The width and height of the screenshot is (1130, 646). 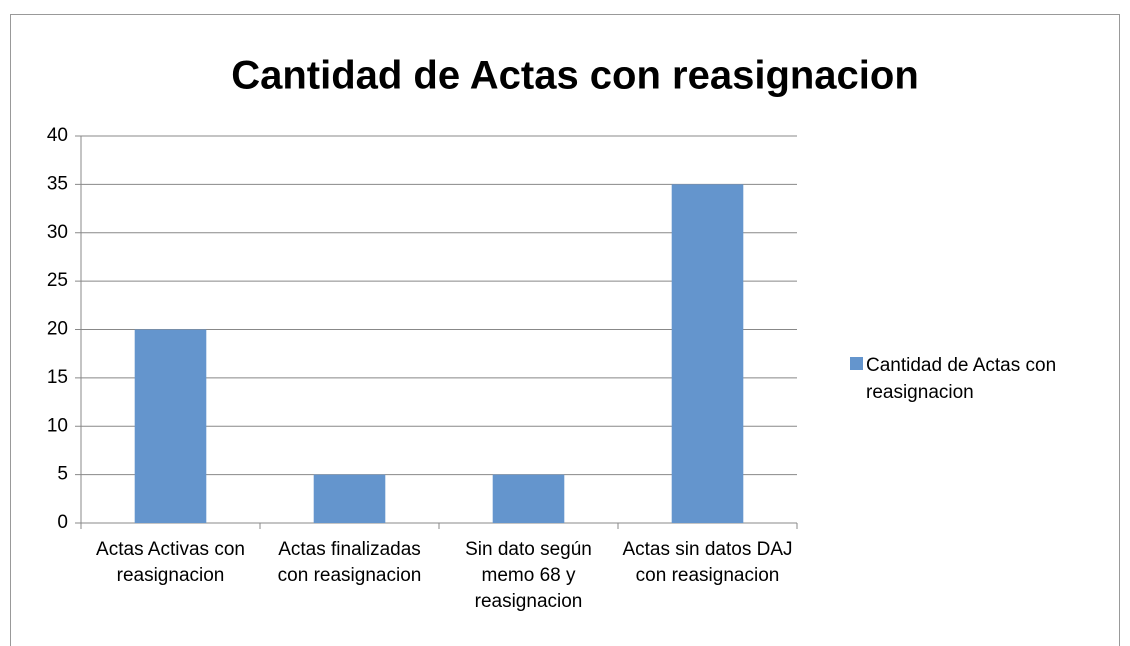 I want to click on x-tick-label: Actas Activas con reasignacion, so click(x=170, y=562).